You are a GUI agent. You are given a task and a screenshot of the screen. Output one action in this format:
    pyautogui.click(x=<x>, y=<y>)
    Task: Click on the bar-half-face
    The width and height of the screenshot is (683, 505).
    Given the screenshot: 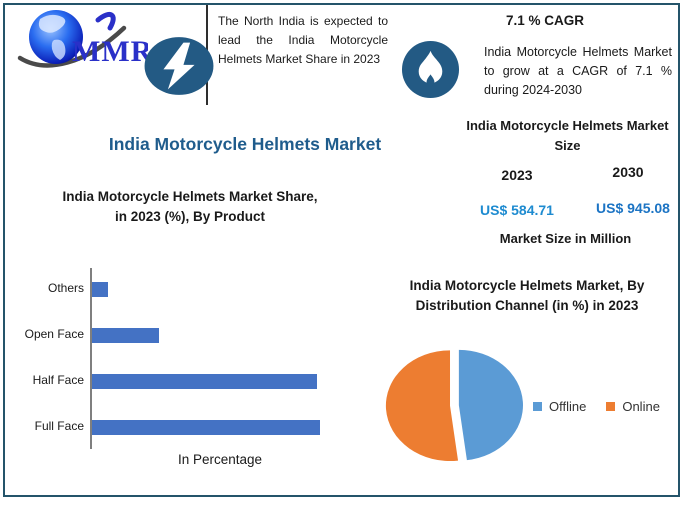 What is the action you would take?
    pyautogui.click(x=204, y=381)
    